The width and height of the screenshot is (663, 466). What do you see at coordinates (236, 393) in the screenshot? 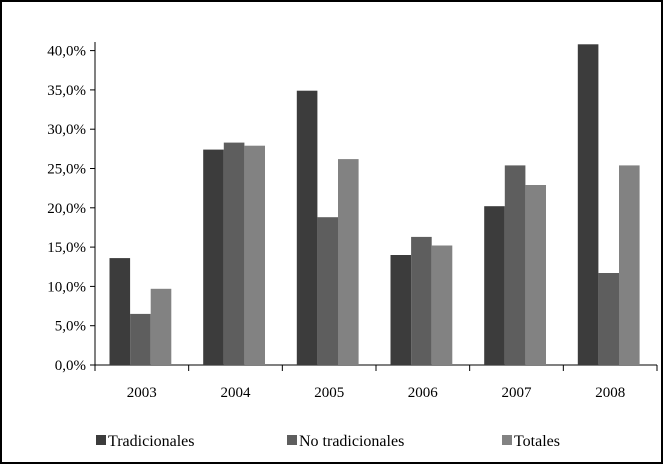
I see `x-tick-label-2004: 2004` at bounding box center [236, 393].